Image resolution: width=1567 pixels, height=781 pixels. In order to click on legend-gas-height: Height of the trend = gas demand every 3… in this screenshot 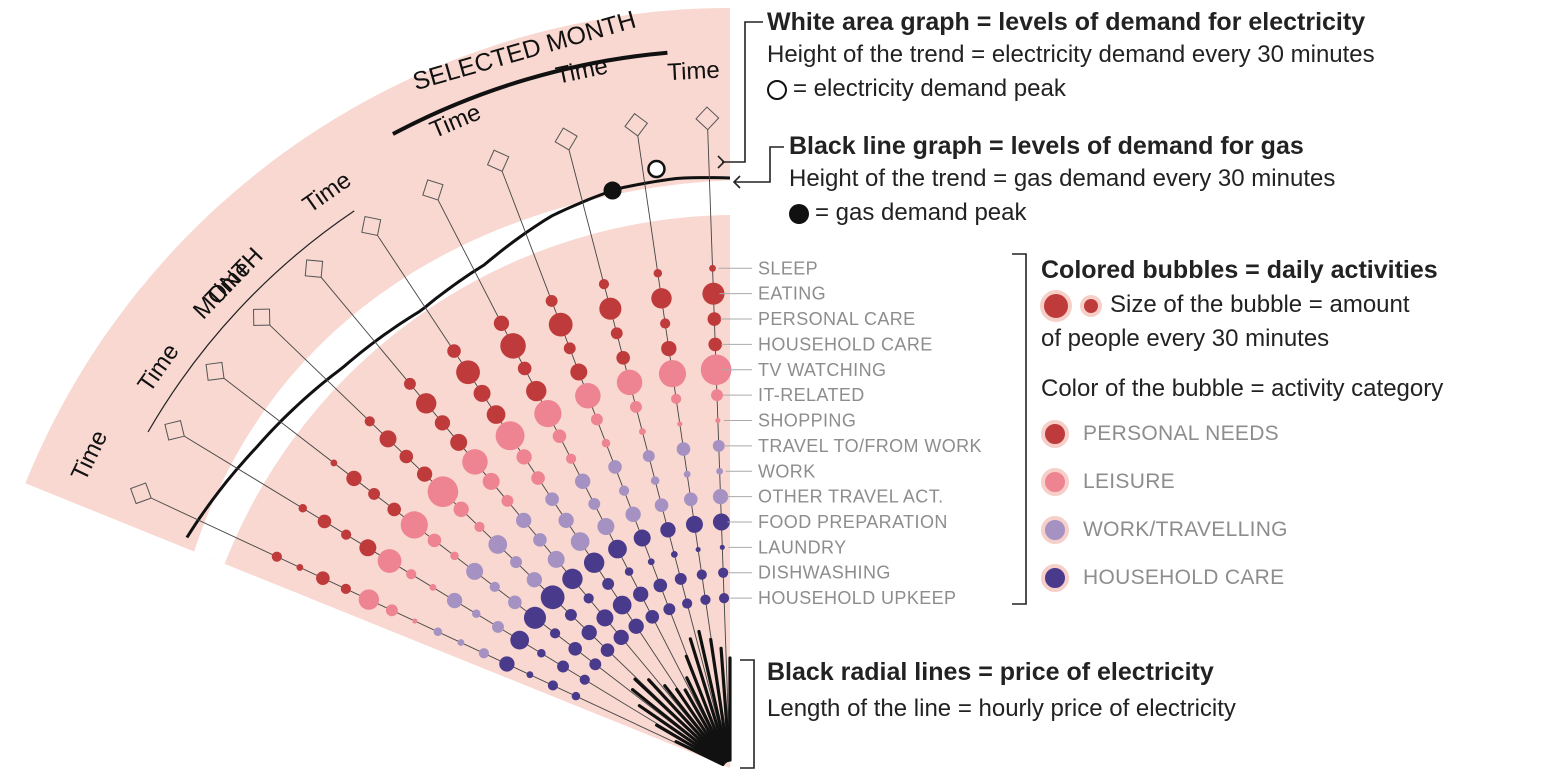, I will do `click(1062, 178)`.